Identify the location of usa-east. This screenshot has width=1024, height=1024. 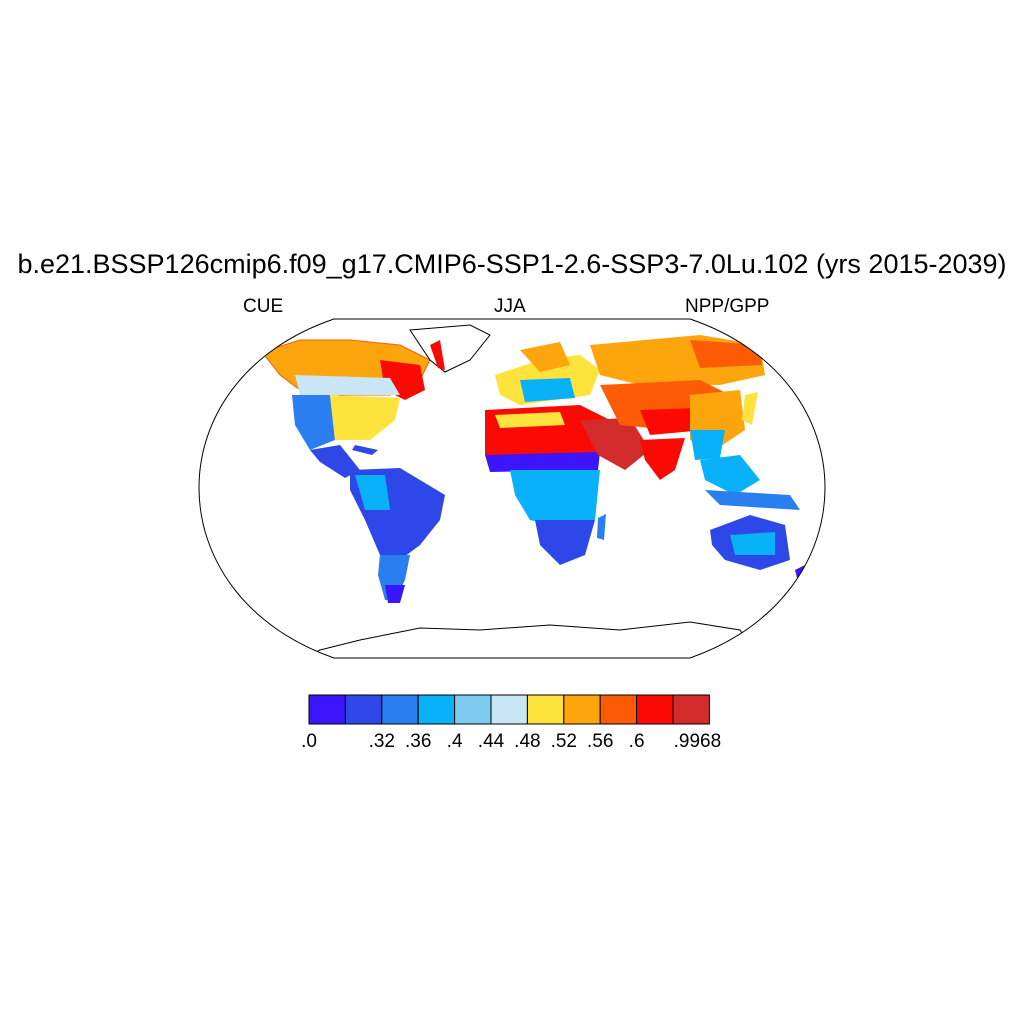
(365, 417).